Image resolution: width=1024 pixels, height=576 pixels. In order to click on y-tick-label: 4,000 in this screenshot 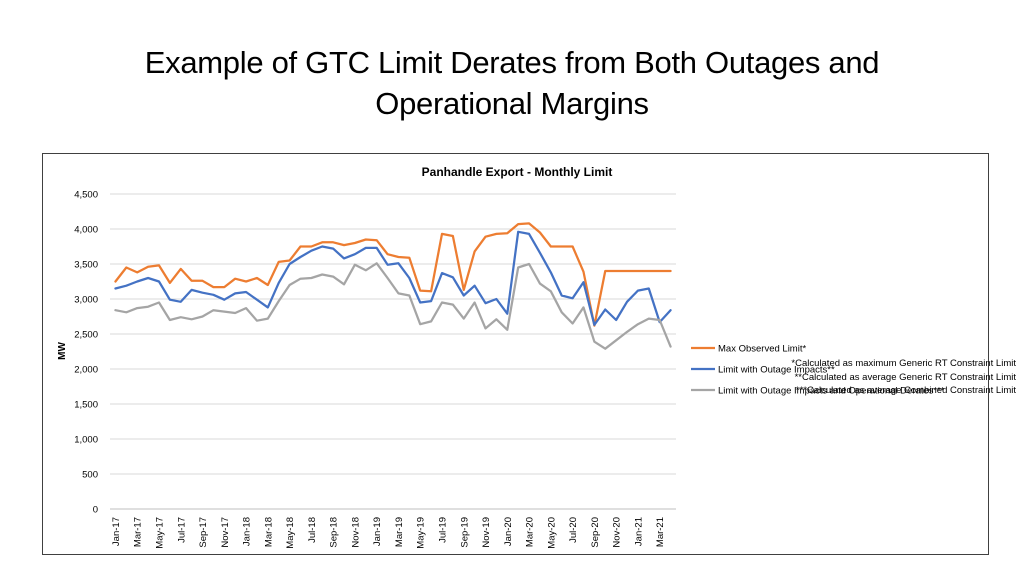, I will do `click(86, 230)`.